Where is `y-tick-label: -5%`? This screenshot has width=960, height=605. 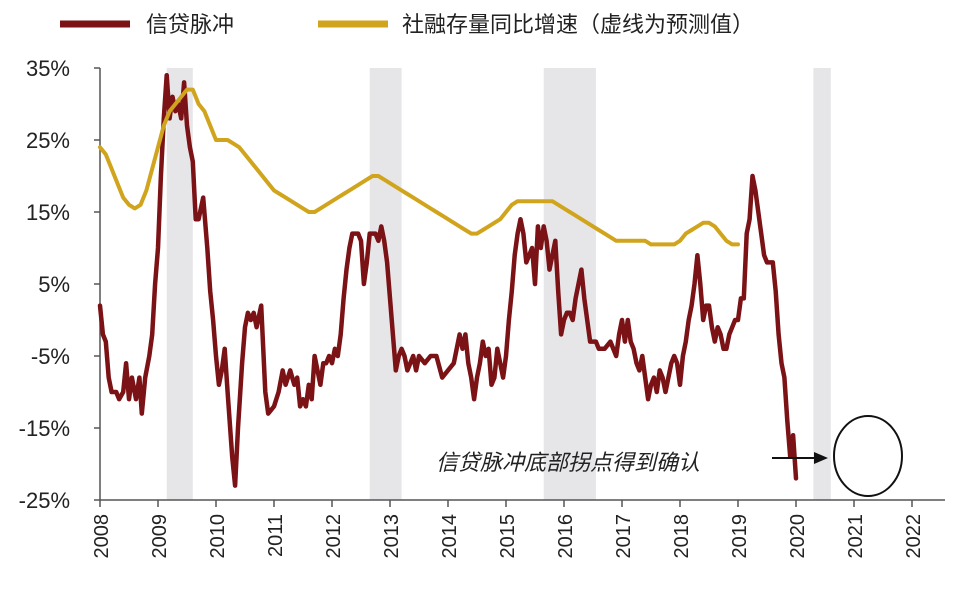 y-tick-label: -5% is located at coordinates (50, 356).